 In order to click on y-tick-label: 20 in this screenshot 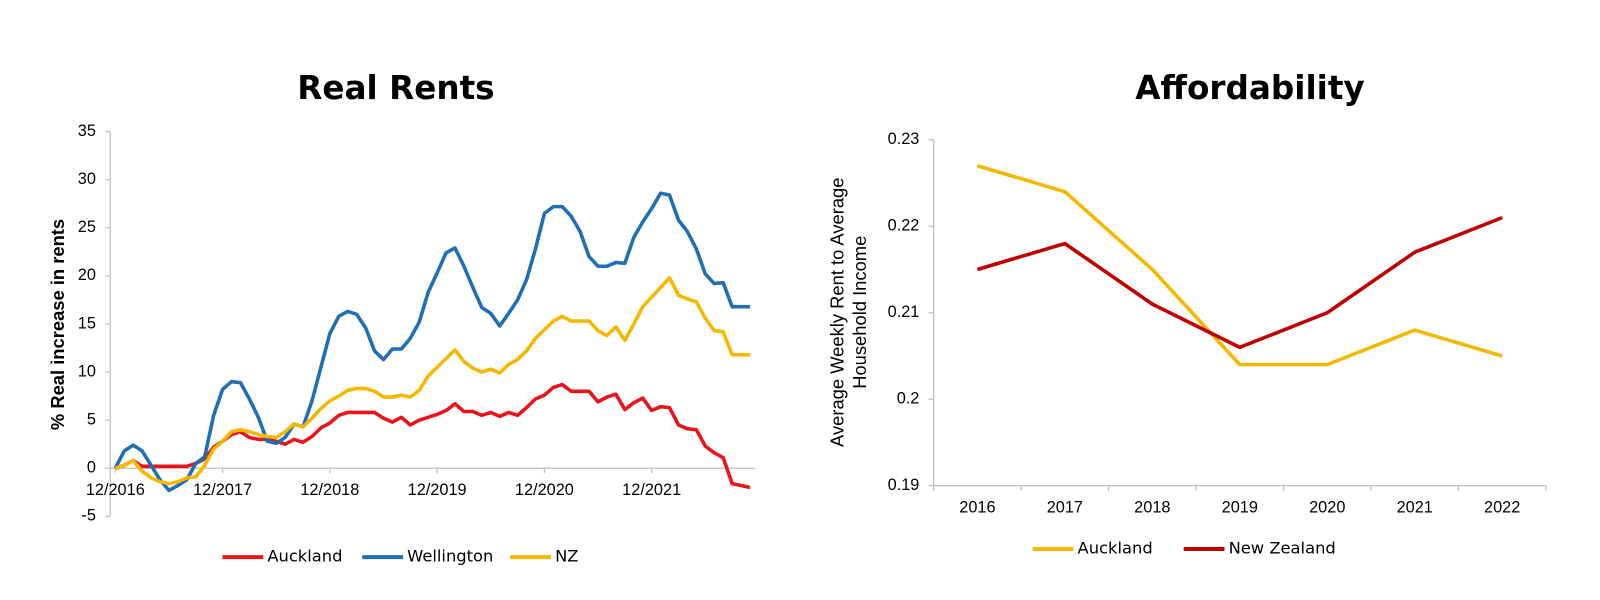, I will do `click(87, 275)`.